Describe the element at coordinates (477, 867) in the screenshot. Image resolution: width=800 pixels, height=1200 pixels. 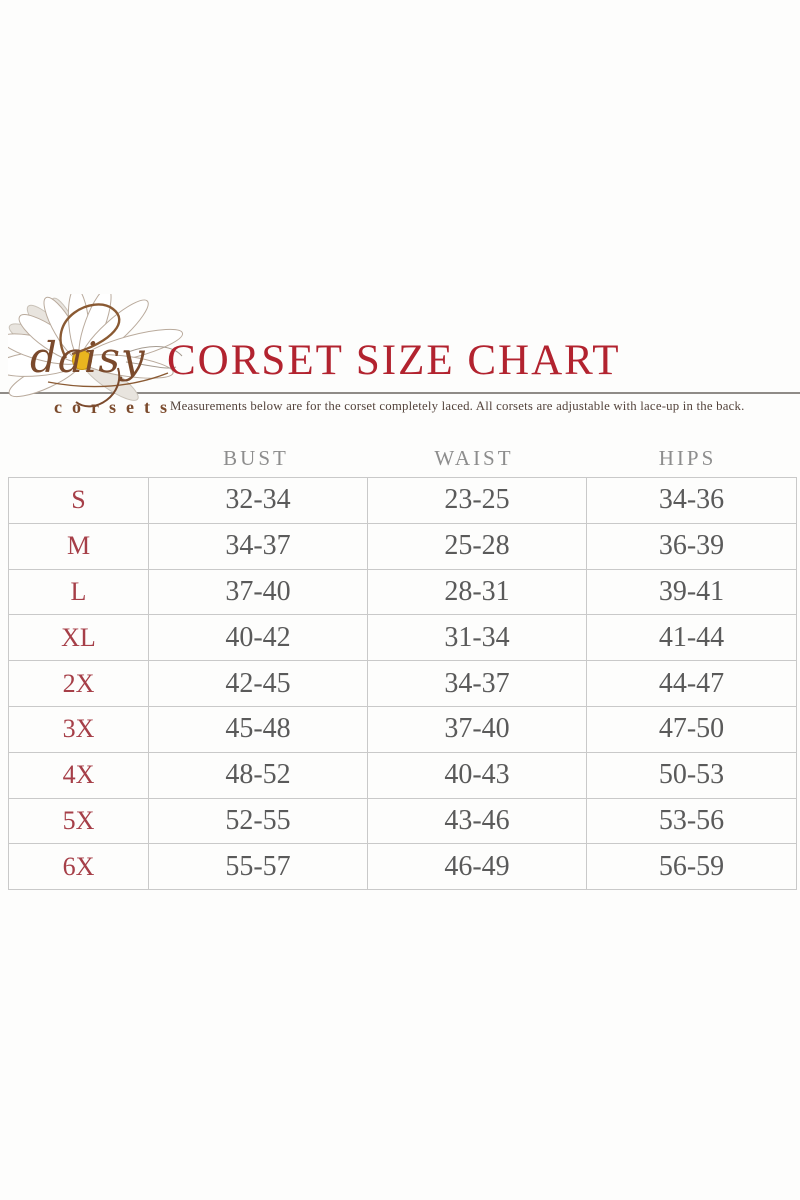
I see `measurement-cell: 46-49` at that location.